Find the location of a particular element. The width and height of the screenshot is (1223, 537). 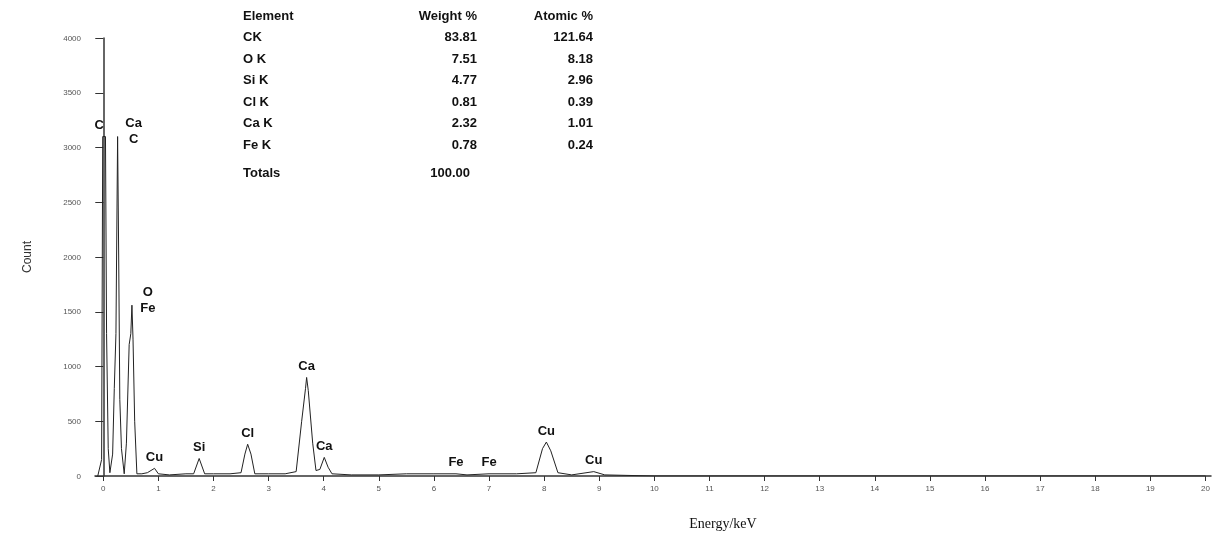

y-tick-label: 1000 is located at coordinates (72, 366).